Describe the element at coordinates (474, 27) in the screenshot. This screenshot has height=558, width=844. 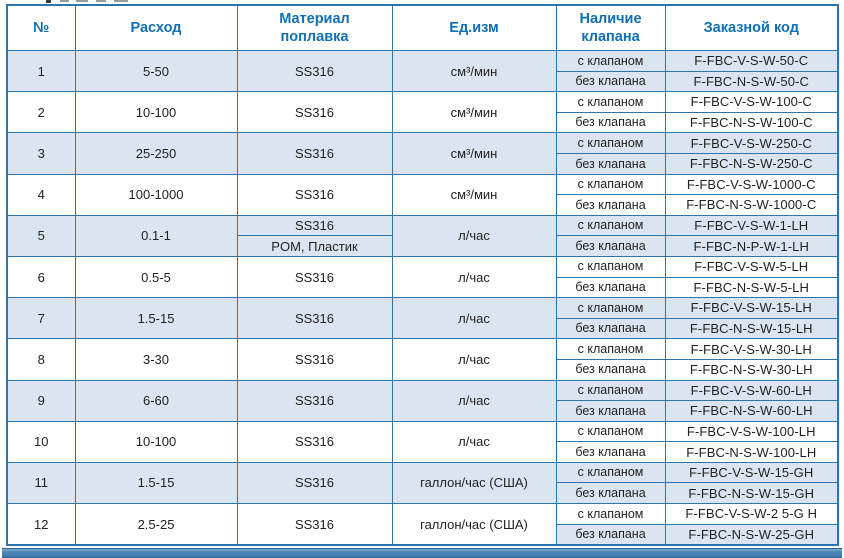
I see `col-header-unit: Ед.изм` at that location.